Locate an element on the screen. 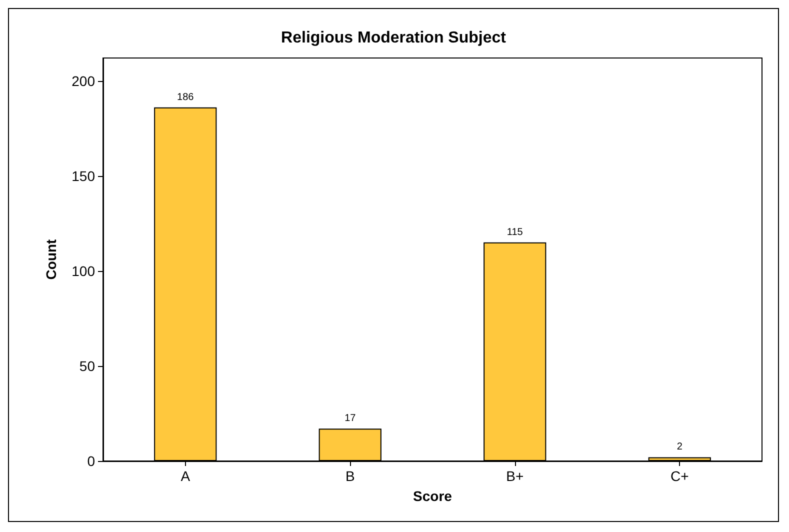  y-tick-label: 100 is located at coordinates (84, 270).